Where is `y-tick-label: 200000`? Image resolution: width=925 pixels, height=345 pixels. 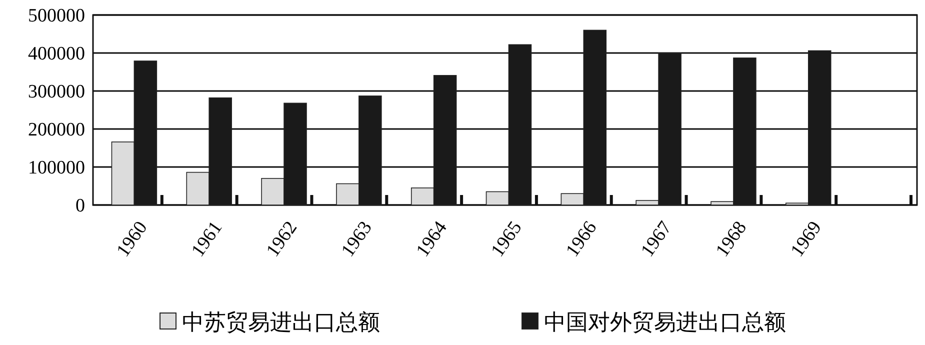
y-tick-label: 200000 is located at coordinates (56, 130).